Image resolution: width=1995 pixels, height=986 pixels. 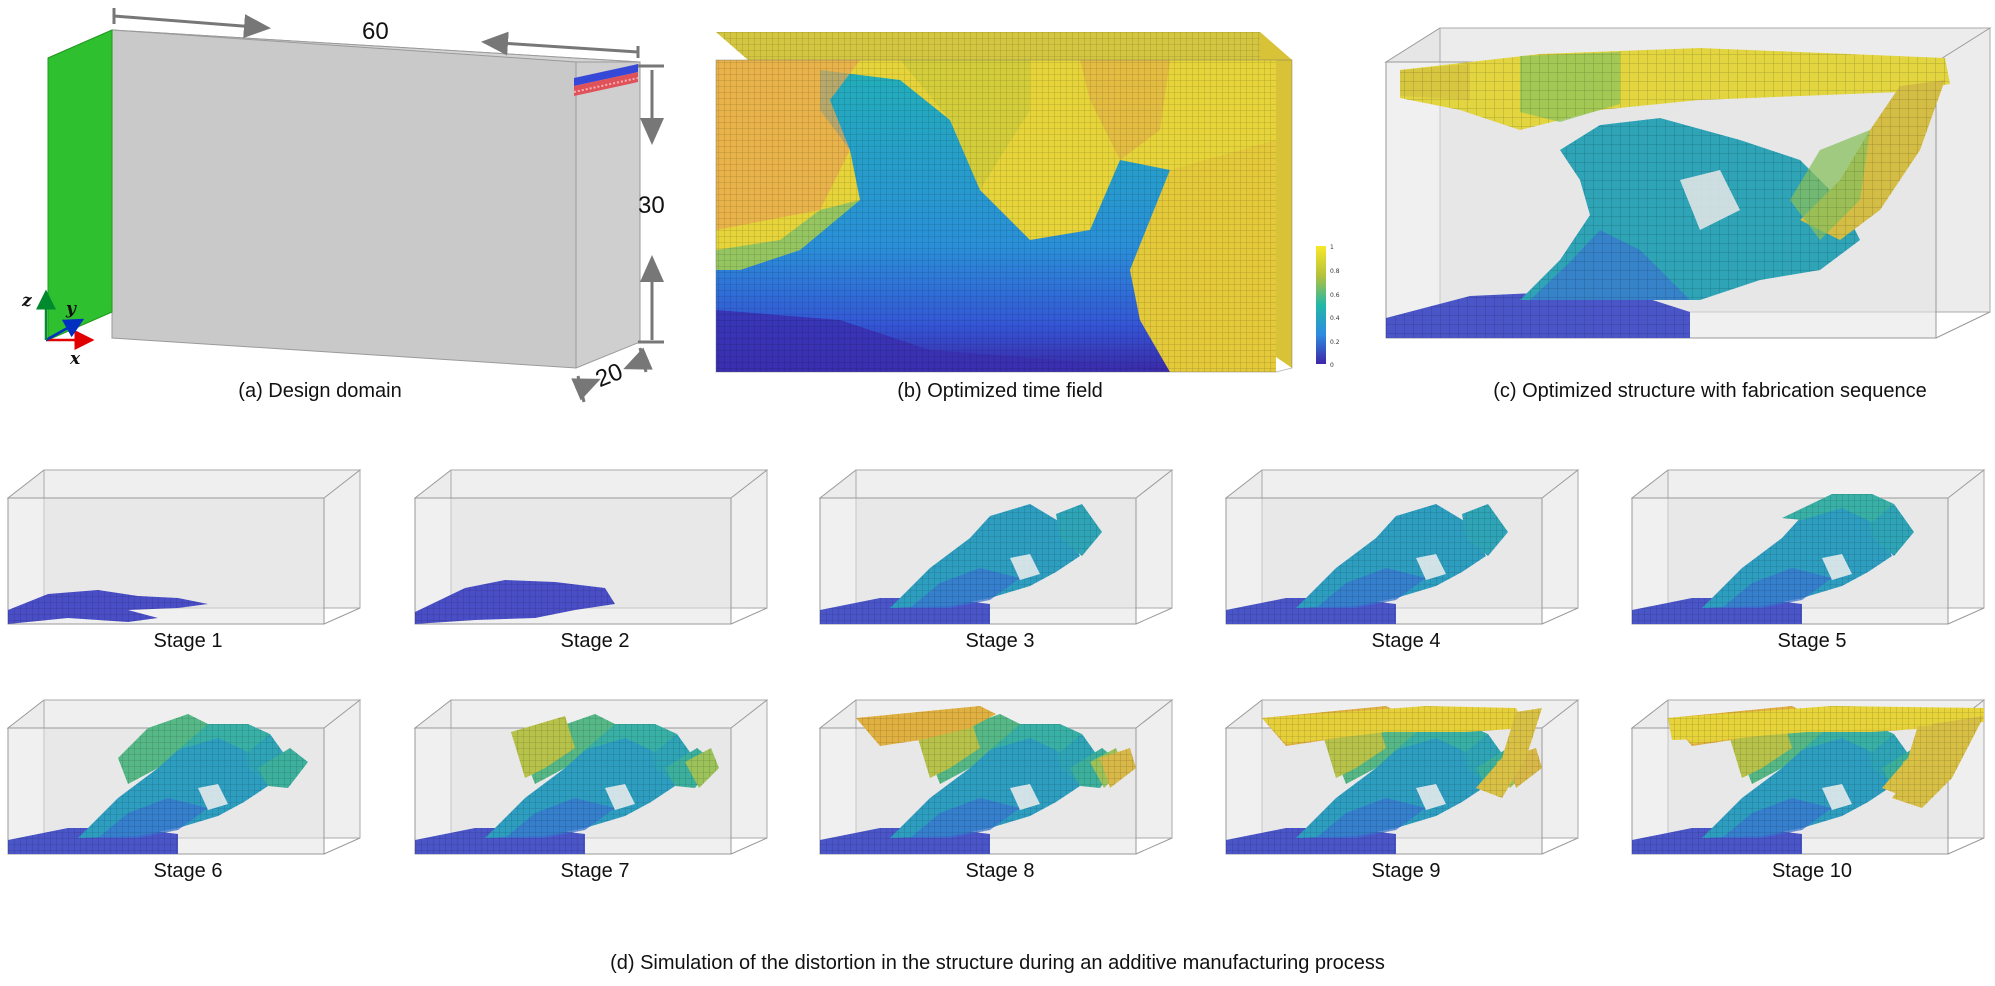 I want to click on stage-6-label: Stage 6, so click(x=188, y=871).